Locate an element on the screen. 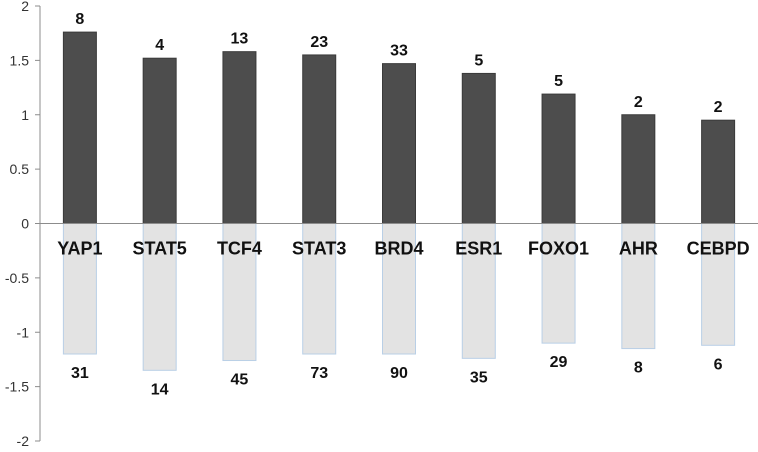 The width and height of the screenshot is (758, 452). bar-positive-esr1 is located at coordinates (478, 148).